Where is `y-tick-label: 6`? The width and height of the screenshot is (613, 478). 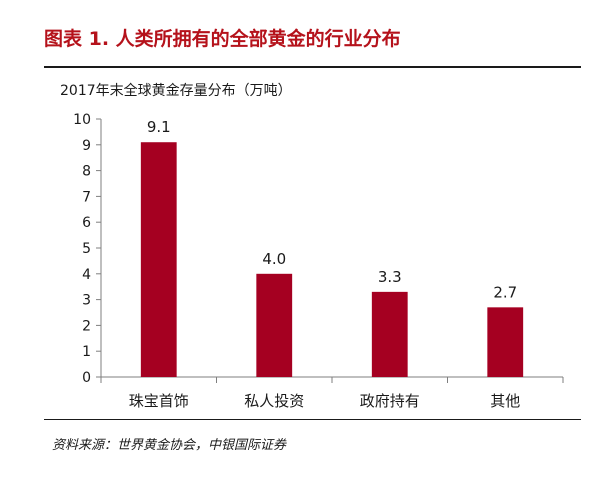 y-tick-label: 6 is located at coordinates (86, 223).